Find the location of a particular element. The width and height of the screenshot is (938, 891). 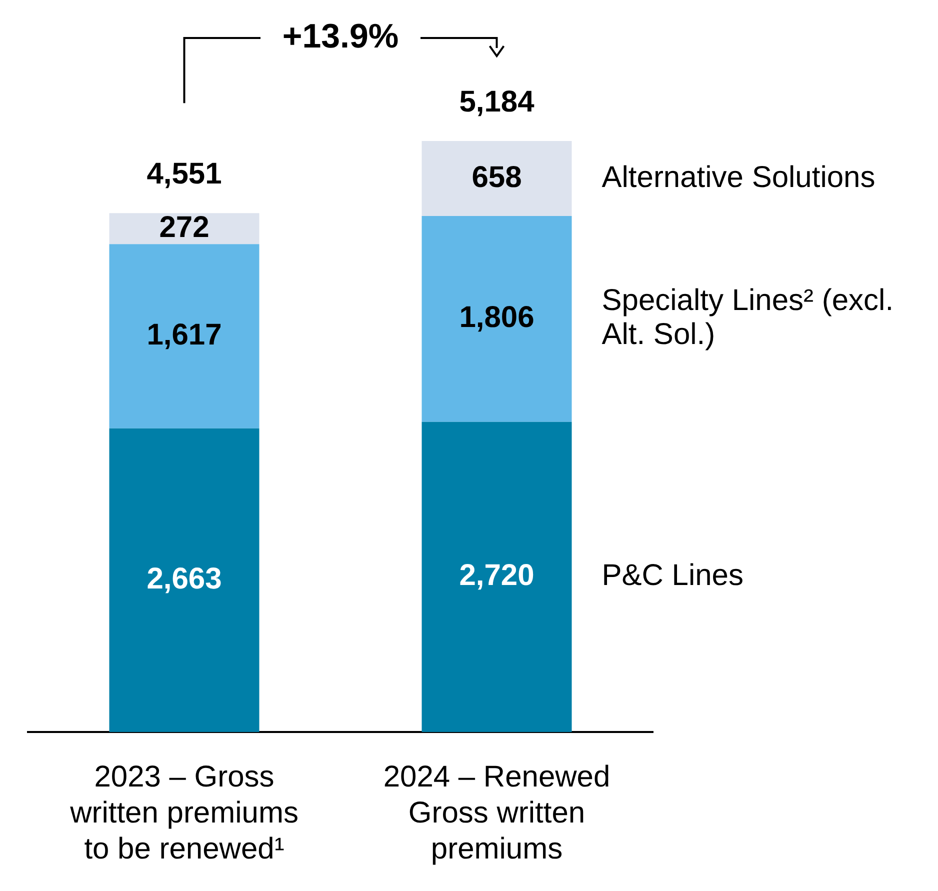

x-tick-label: 2023 – Gross written premiums to be renewed¹ is located at coordinates (183, 813).